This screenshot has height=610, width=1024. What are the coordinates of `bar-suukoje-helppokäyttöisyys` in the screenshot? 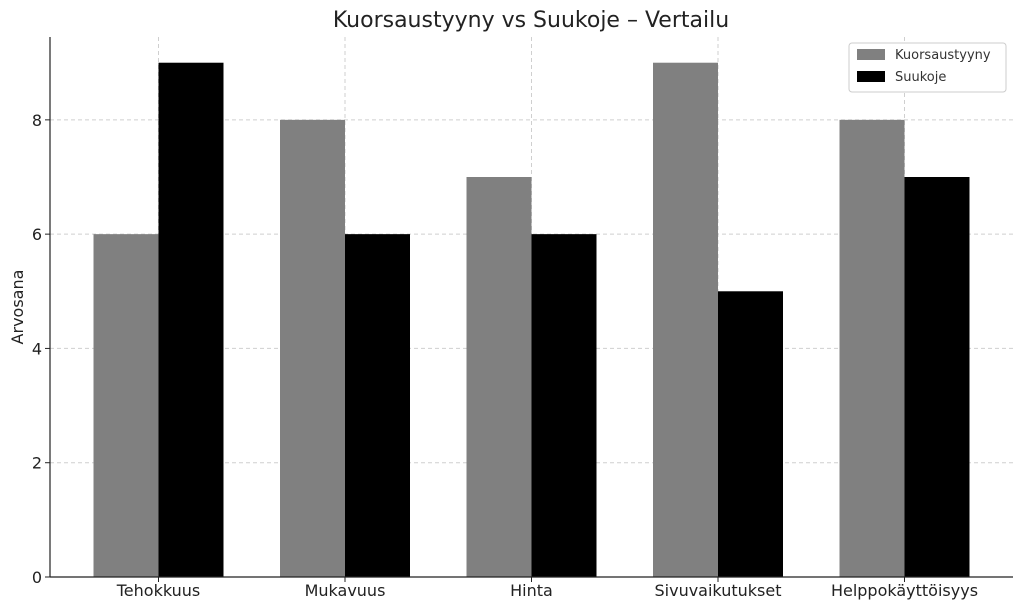 It's located at (937, 377).